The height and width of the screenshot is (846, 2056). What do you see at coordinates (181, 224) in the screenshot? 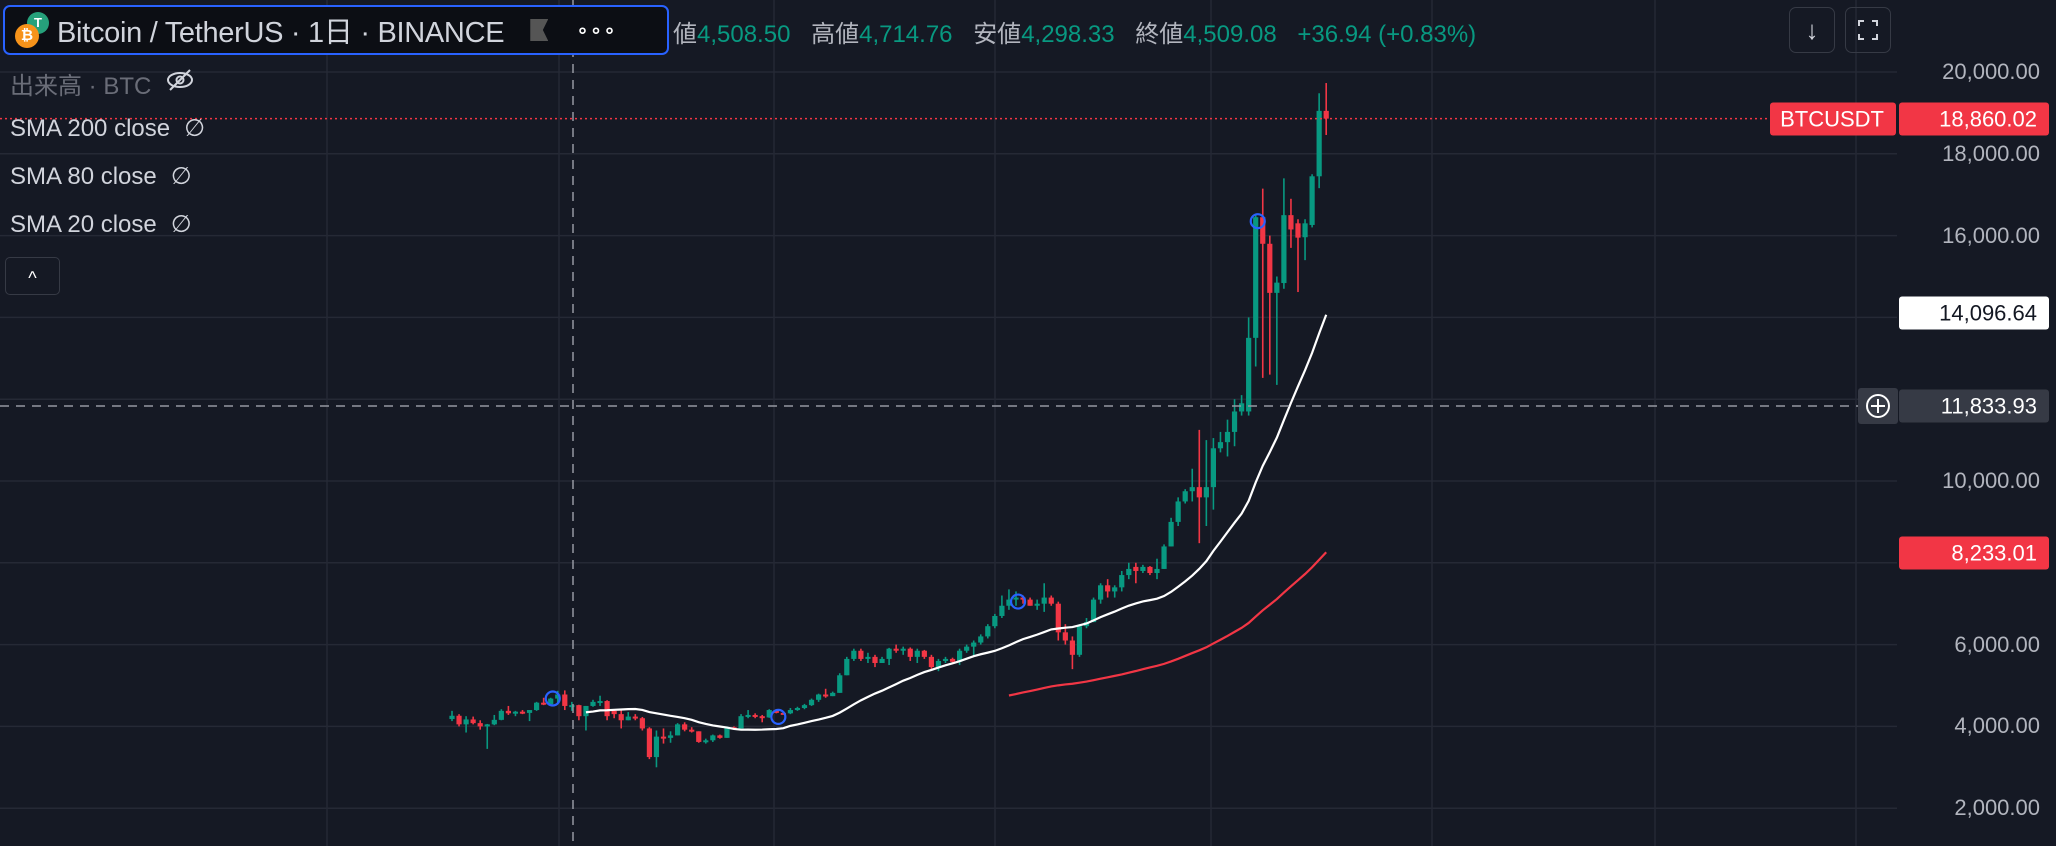
I see `empty-set-icon: ∅` at bounding box center [181, 224].